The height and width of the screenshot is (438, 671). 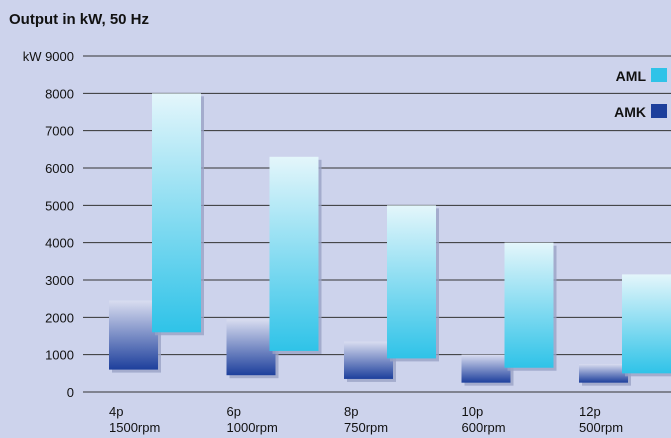 What do you see at coordinates (659, 75) in the screenshot?
I see `legend-swatch-aml` at bounding box center [659, 75].